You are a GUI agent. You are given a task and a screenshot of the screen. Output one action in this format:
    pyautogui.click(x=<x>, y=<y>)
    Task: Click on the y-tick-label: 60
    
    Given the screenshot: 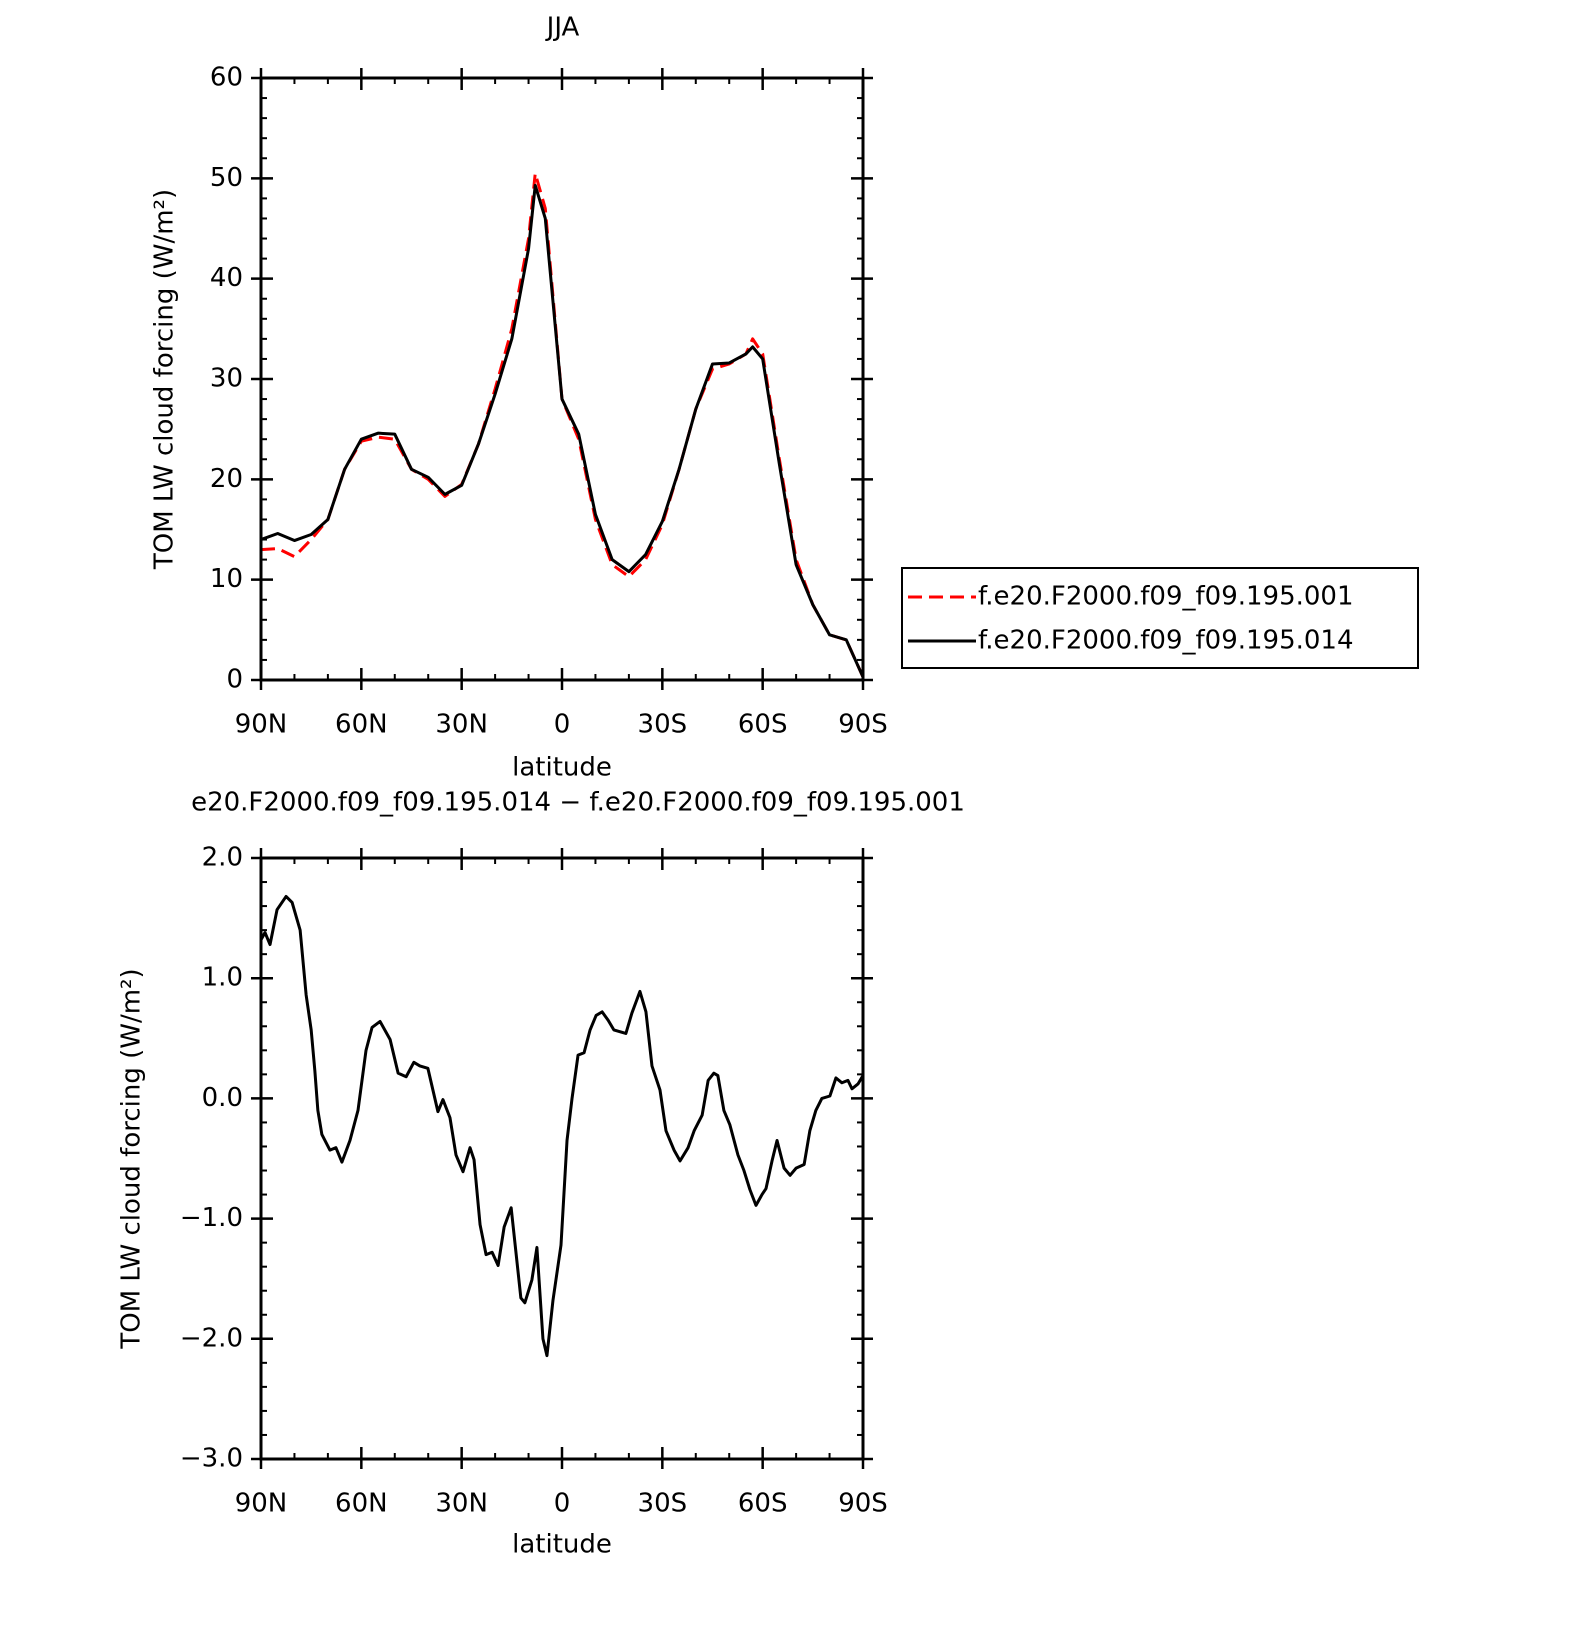 What is the action you would take?
    pyautogui.click(x=226, y=78)
    